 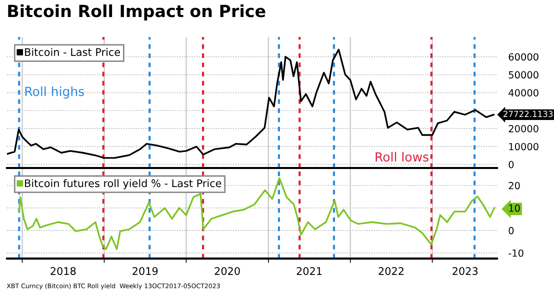 I want to click on y-tick-label: 10000, so click(x=523, y=146).